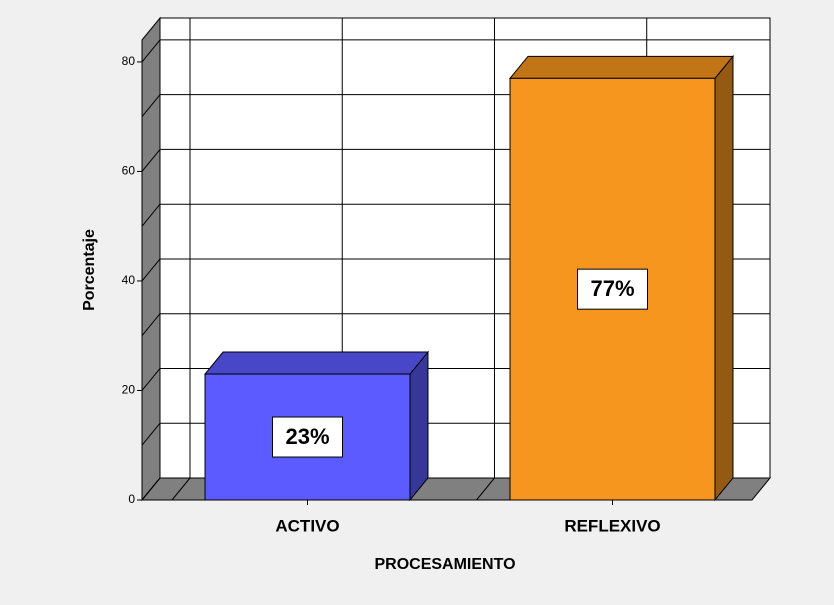 The image size is (834, 605). I want to click on x-tick-label: REFLEXIVO, so click(612, 525).